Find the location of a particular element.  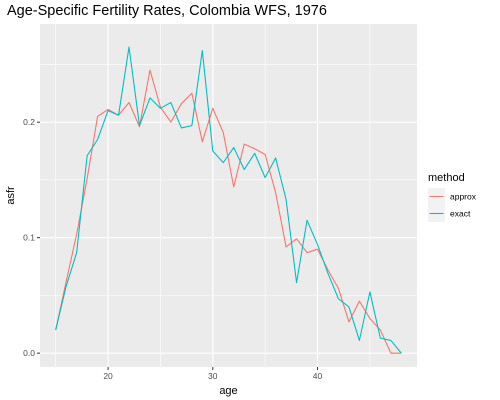

y-tick-label: 0.0 is located at coordinates (29, 353).